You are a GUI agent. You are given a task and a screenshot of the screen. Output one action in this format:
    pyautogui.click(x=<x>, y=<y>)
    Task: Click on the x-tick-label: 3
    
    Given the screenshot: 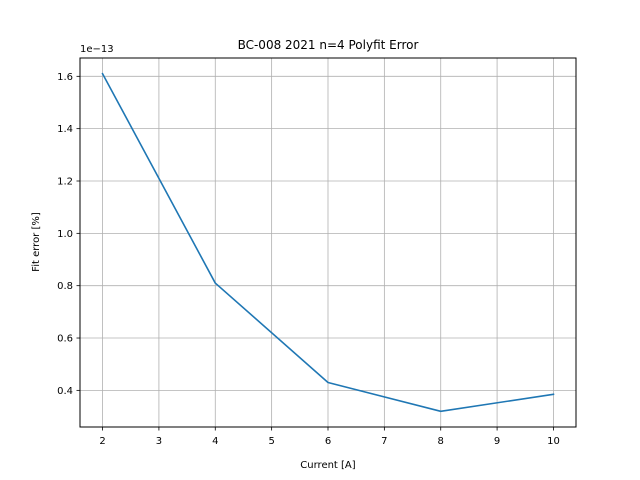 What is the action you would take?
    pyautogui.click(x=159, y=441)
    